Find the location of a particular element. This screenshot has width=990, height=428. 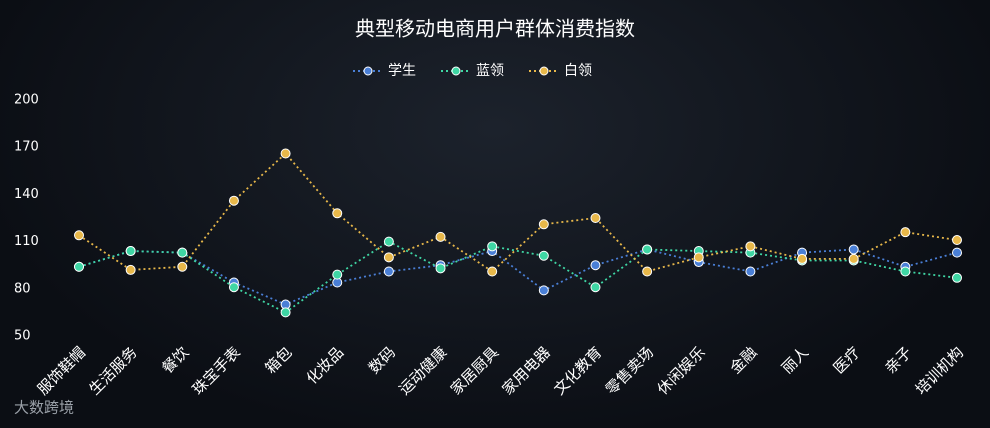

chart-title: 典型移动电商用户群体消费指数 is located at coordinates (495, 29).